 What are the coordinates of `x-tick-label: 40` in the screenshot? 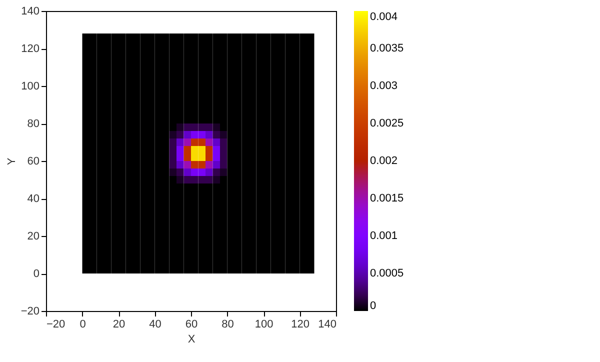 It's located at (155, 324).